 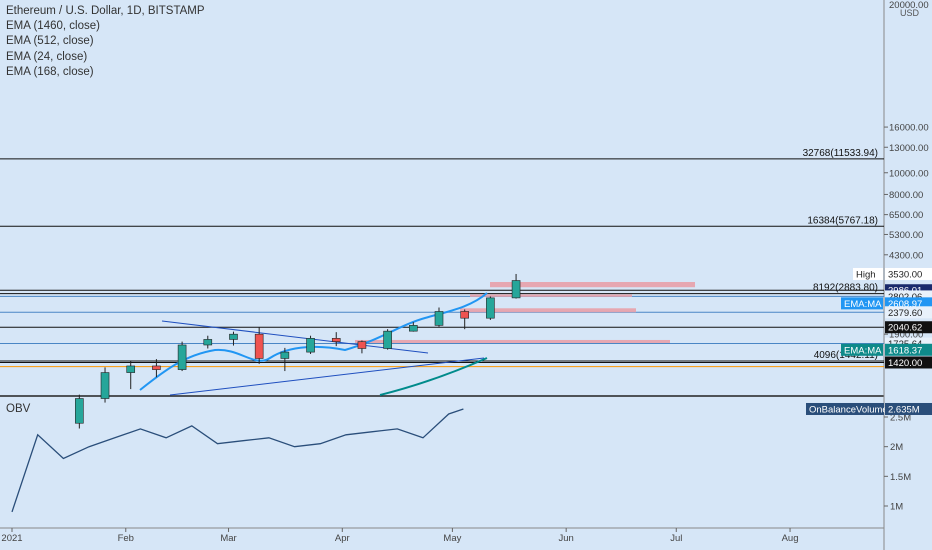 I want to click on time-label: May, so click(x=452, y=538).